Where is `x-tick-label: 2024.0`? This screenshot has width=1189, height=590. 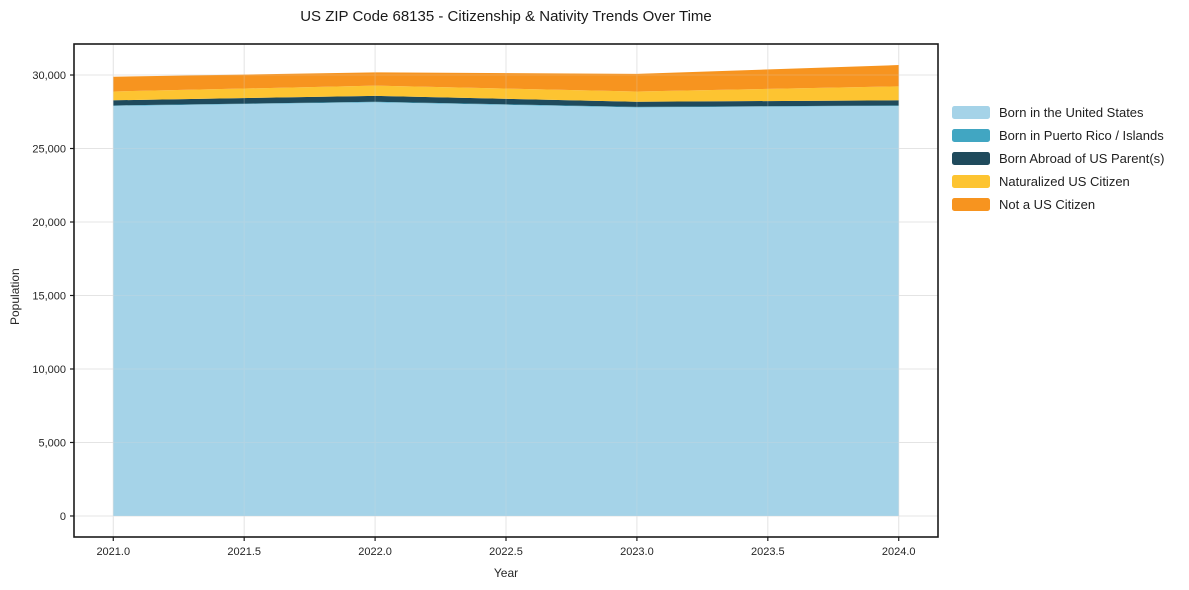
x-tick-label: 2024.0 is located at coordinates (899, 552).